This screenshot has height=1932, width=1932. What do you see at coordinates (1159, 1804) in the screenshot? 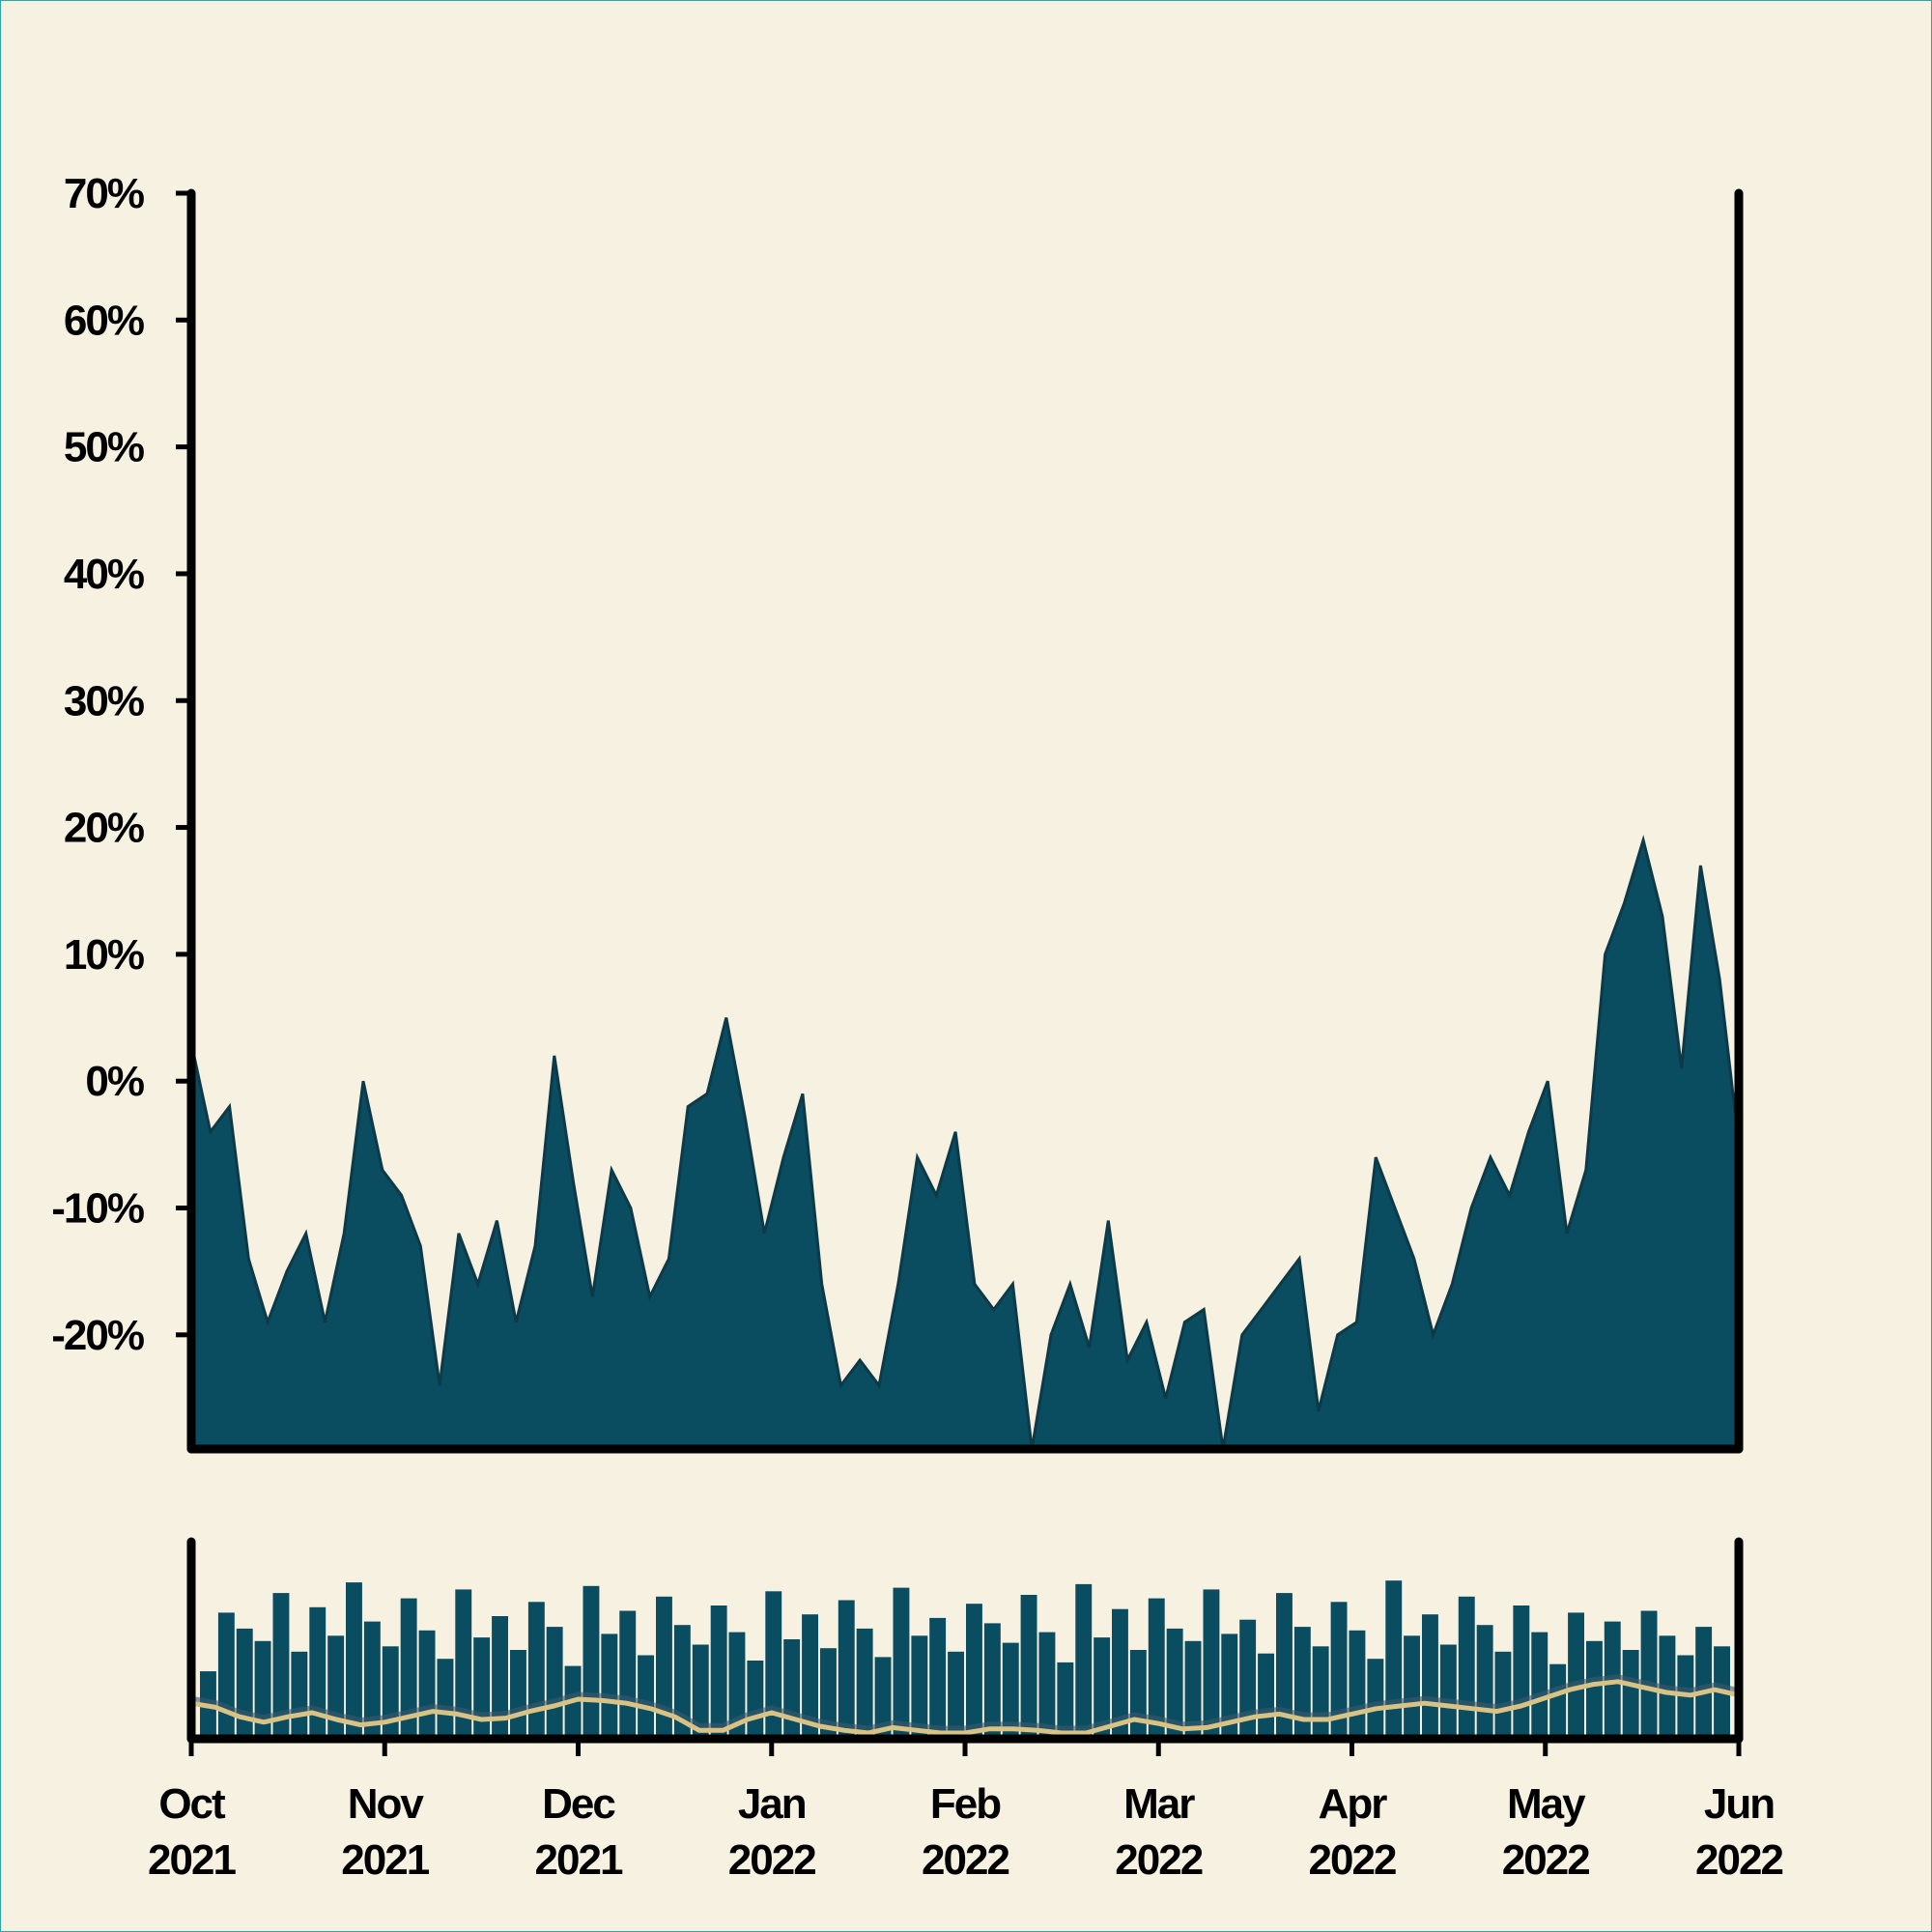
I see `x-tick-label-month: Mar` at bounding box center [1159, 1804].